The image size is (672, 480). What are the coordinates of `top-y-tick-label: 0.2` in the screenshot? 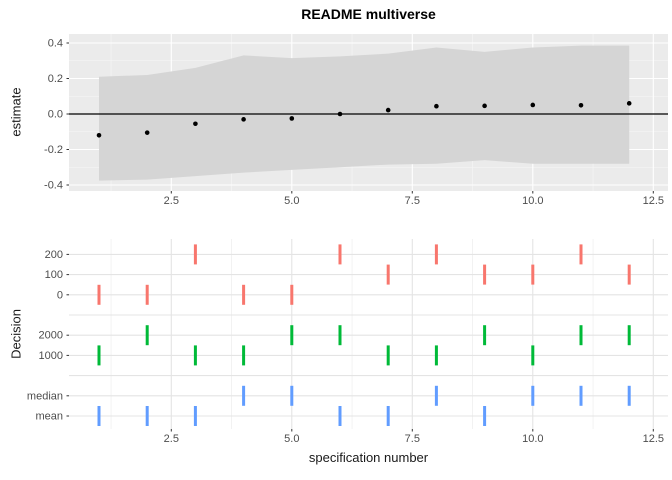 It's located at (55, 79).